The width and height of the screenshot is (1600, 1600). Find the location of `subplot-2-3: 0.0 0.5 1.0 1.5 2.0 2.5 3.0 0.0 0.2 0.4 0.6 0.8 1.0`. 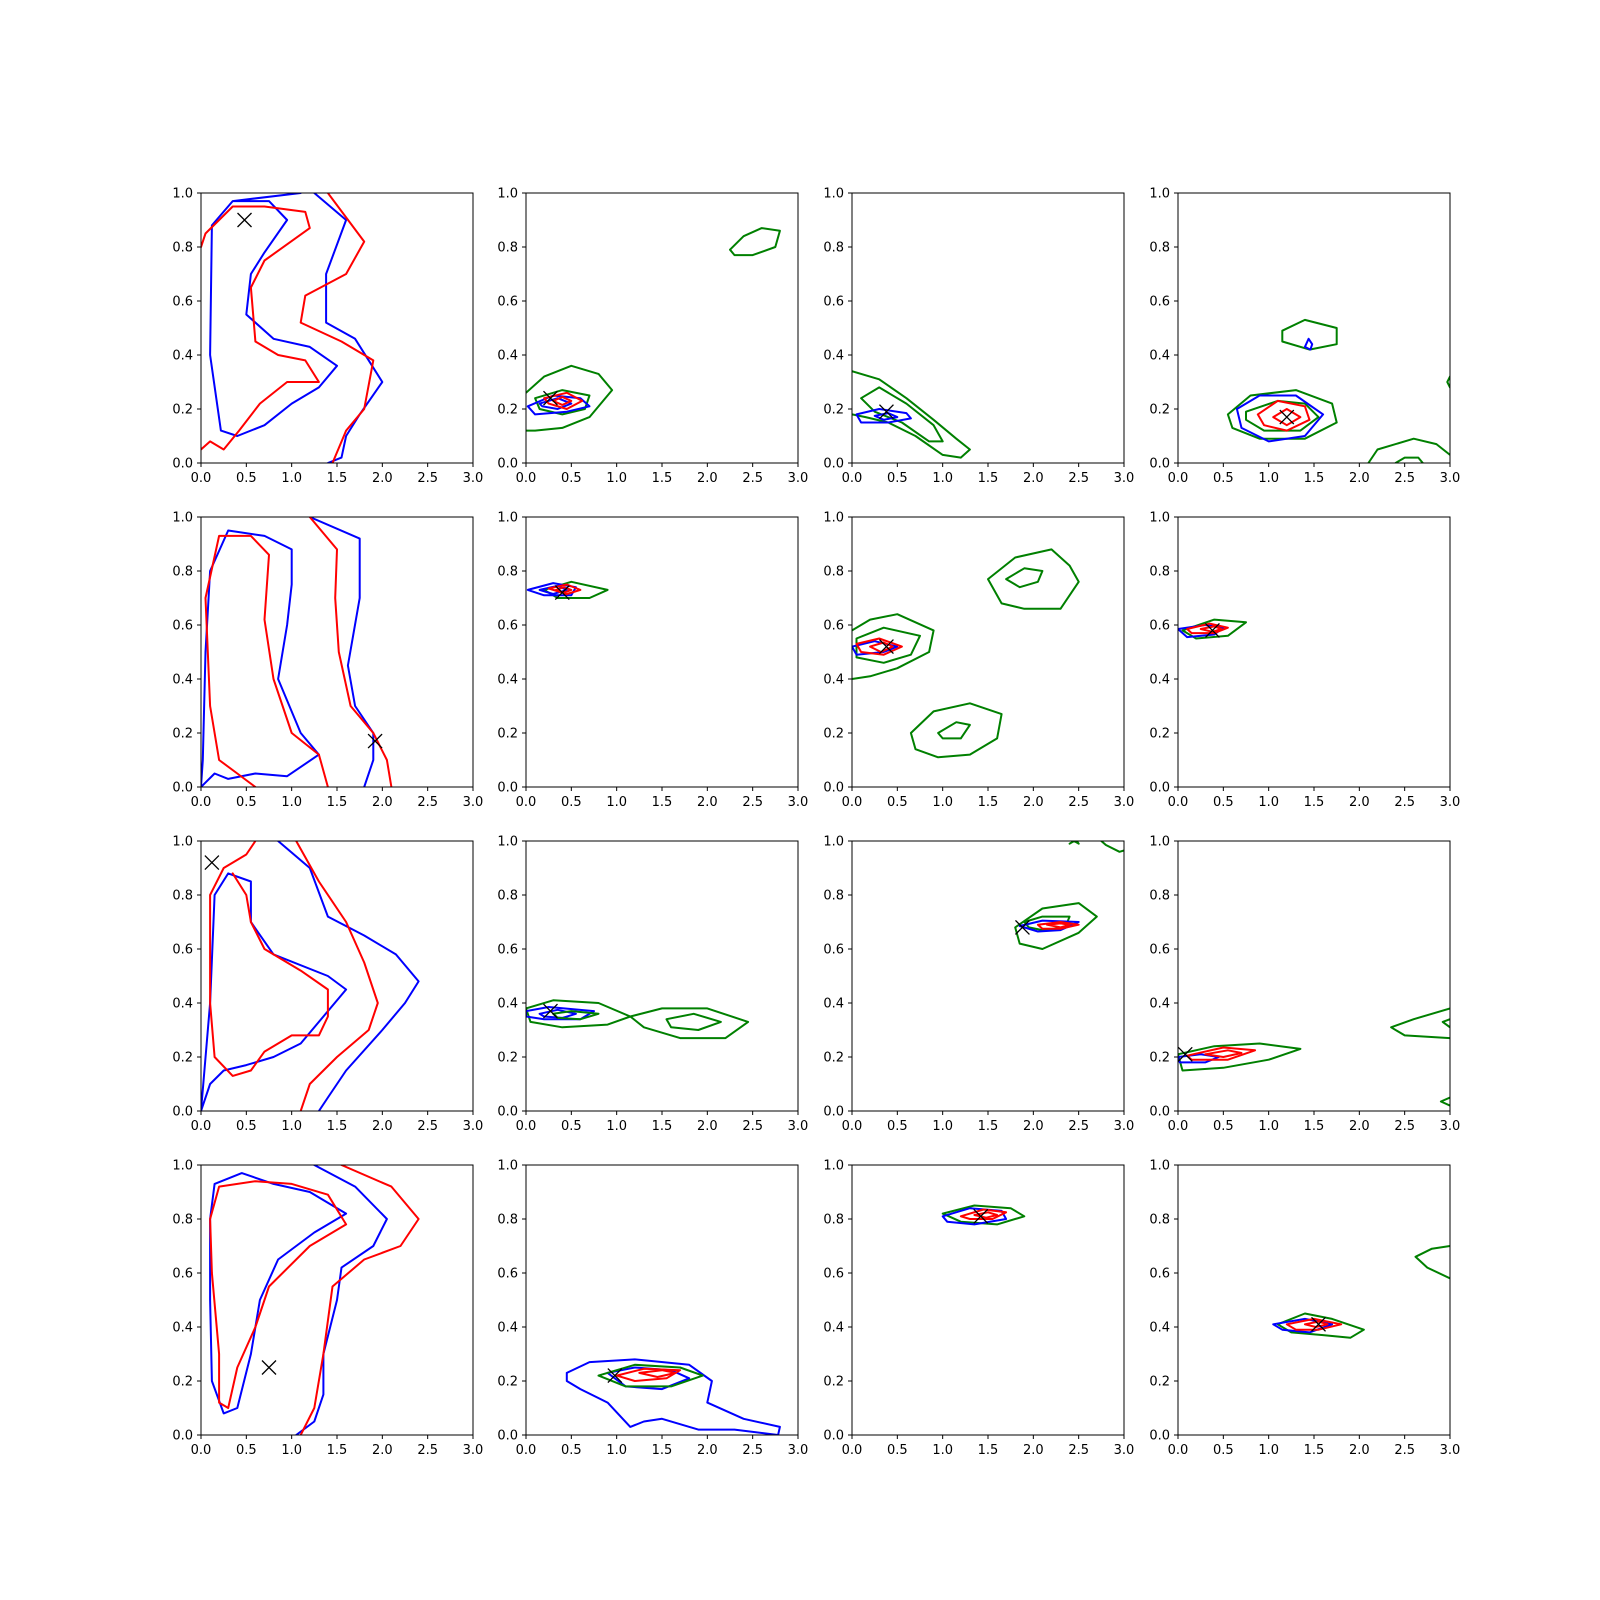

subplot-2-3: 0.0 0.5 1.0 1.5 2.0 2.5 3.0 0.0 0.2 0.4 0.6 0.8 1.0 is located at coordinates (978, 661).